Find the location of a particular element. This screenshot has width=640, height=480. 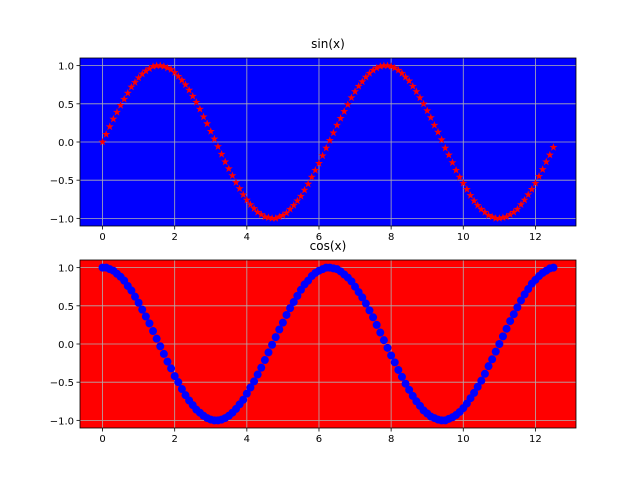

x-tick-label: 12 is located at coordinates (535, 439).